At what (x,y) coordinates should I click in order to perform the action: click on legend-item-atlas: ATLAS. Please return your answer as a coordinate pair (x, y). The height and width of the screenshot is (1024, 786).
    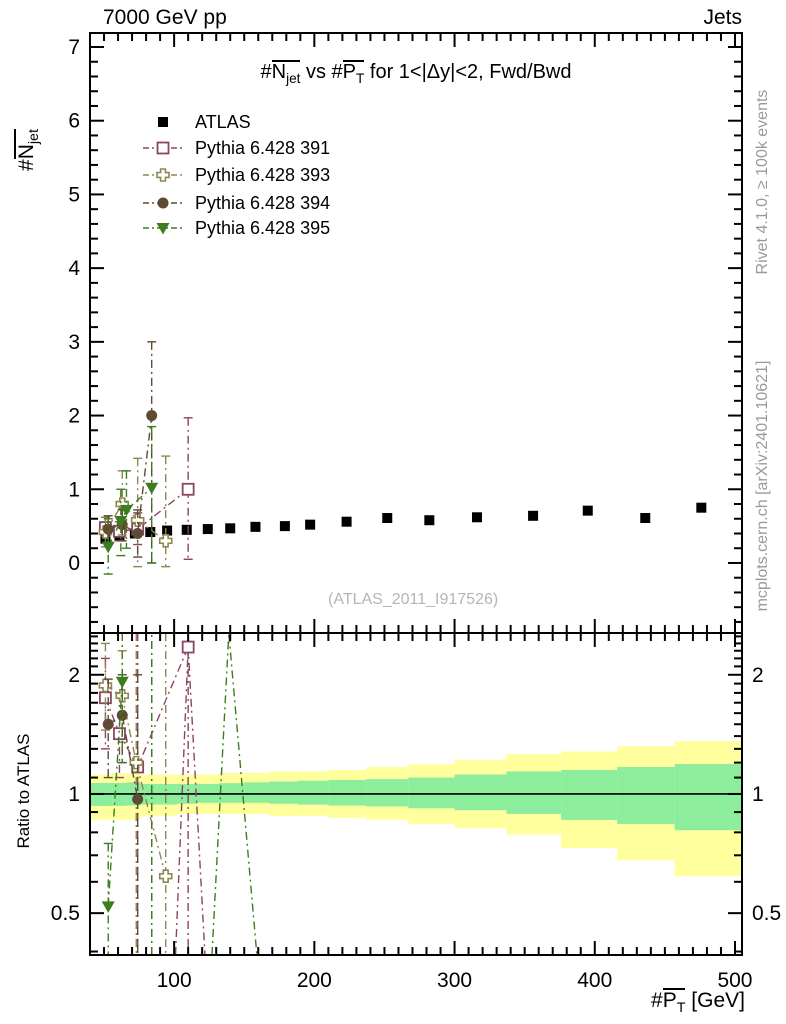
    Looking at the image, I should click on (196, 122).